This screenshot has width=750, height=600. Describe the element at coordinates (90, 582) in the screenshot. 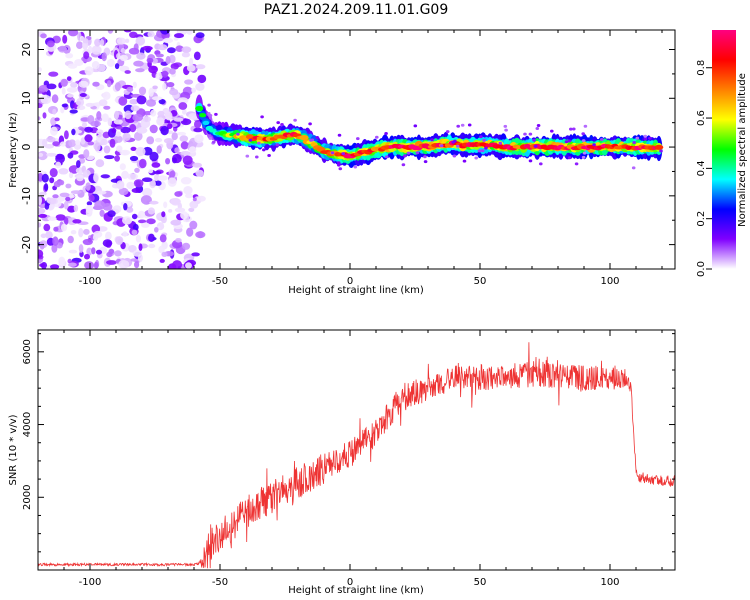

I see `x-tick-label: -100` at that location.